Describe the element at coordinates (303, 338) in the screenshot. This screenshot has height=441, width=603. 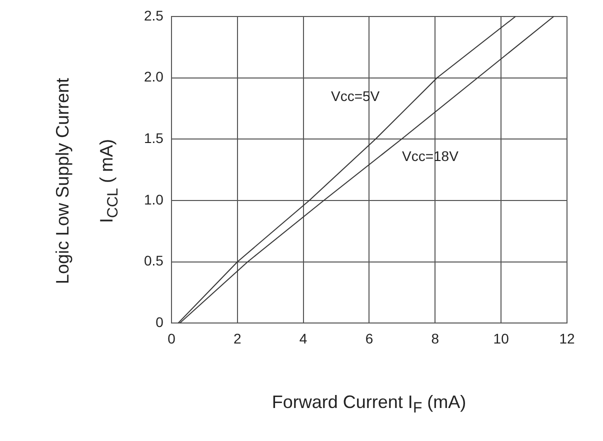
I see `x-tick-label: 4` at that location.